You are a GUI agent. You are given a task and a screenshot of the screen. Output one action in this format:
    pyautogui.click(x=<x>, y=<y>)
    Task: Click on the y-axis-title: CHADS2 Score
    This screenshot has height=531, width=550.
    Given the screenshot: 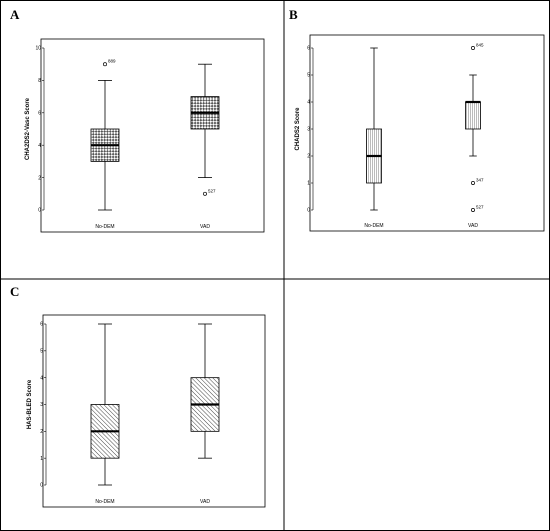 What is the action you would take?
    pyautogui.click(x=298, y=129)
    